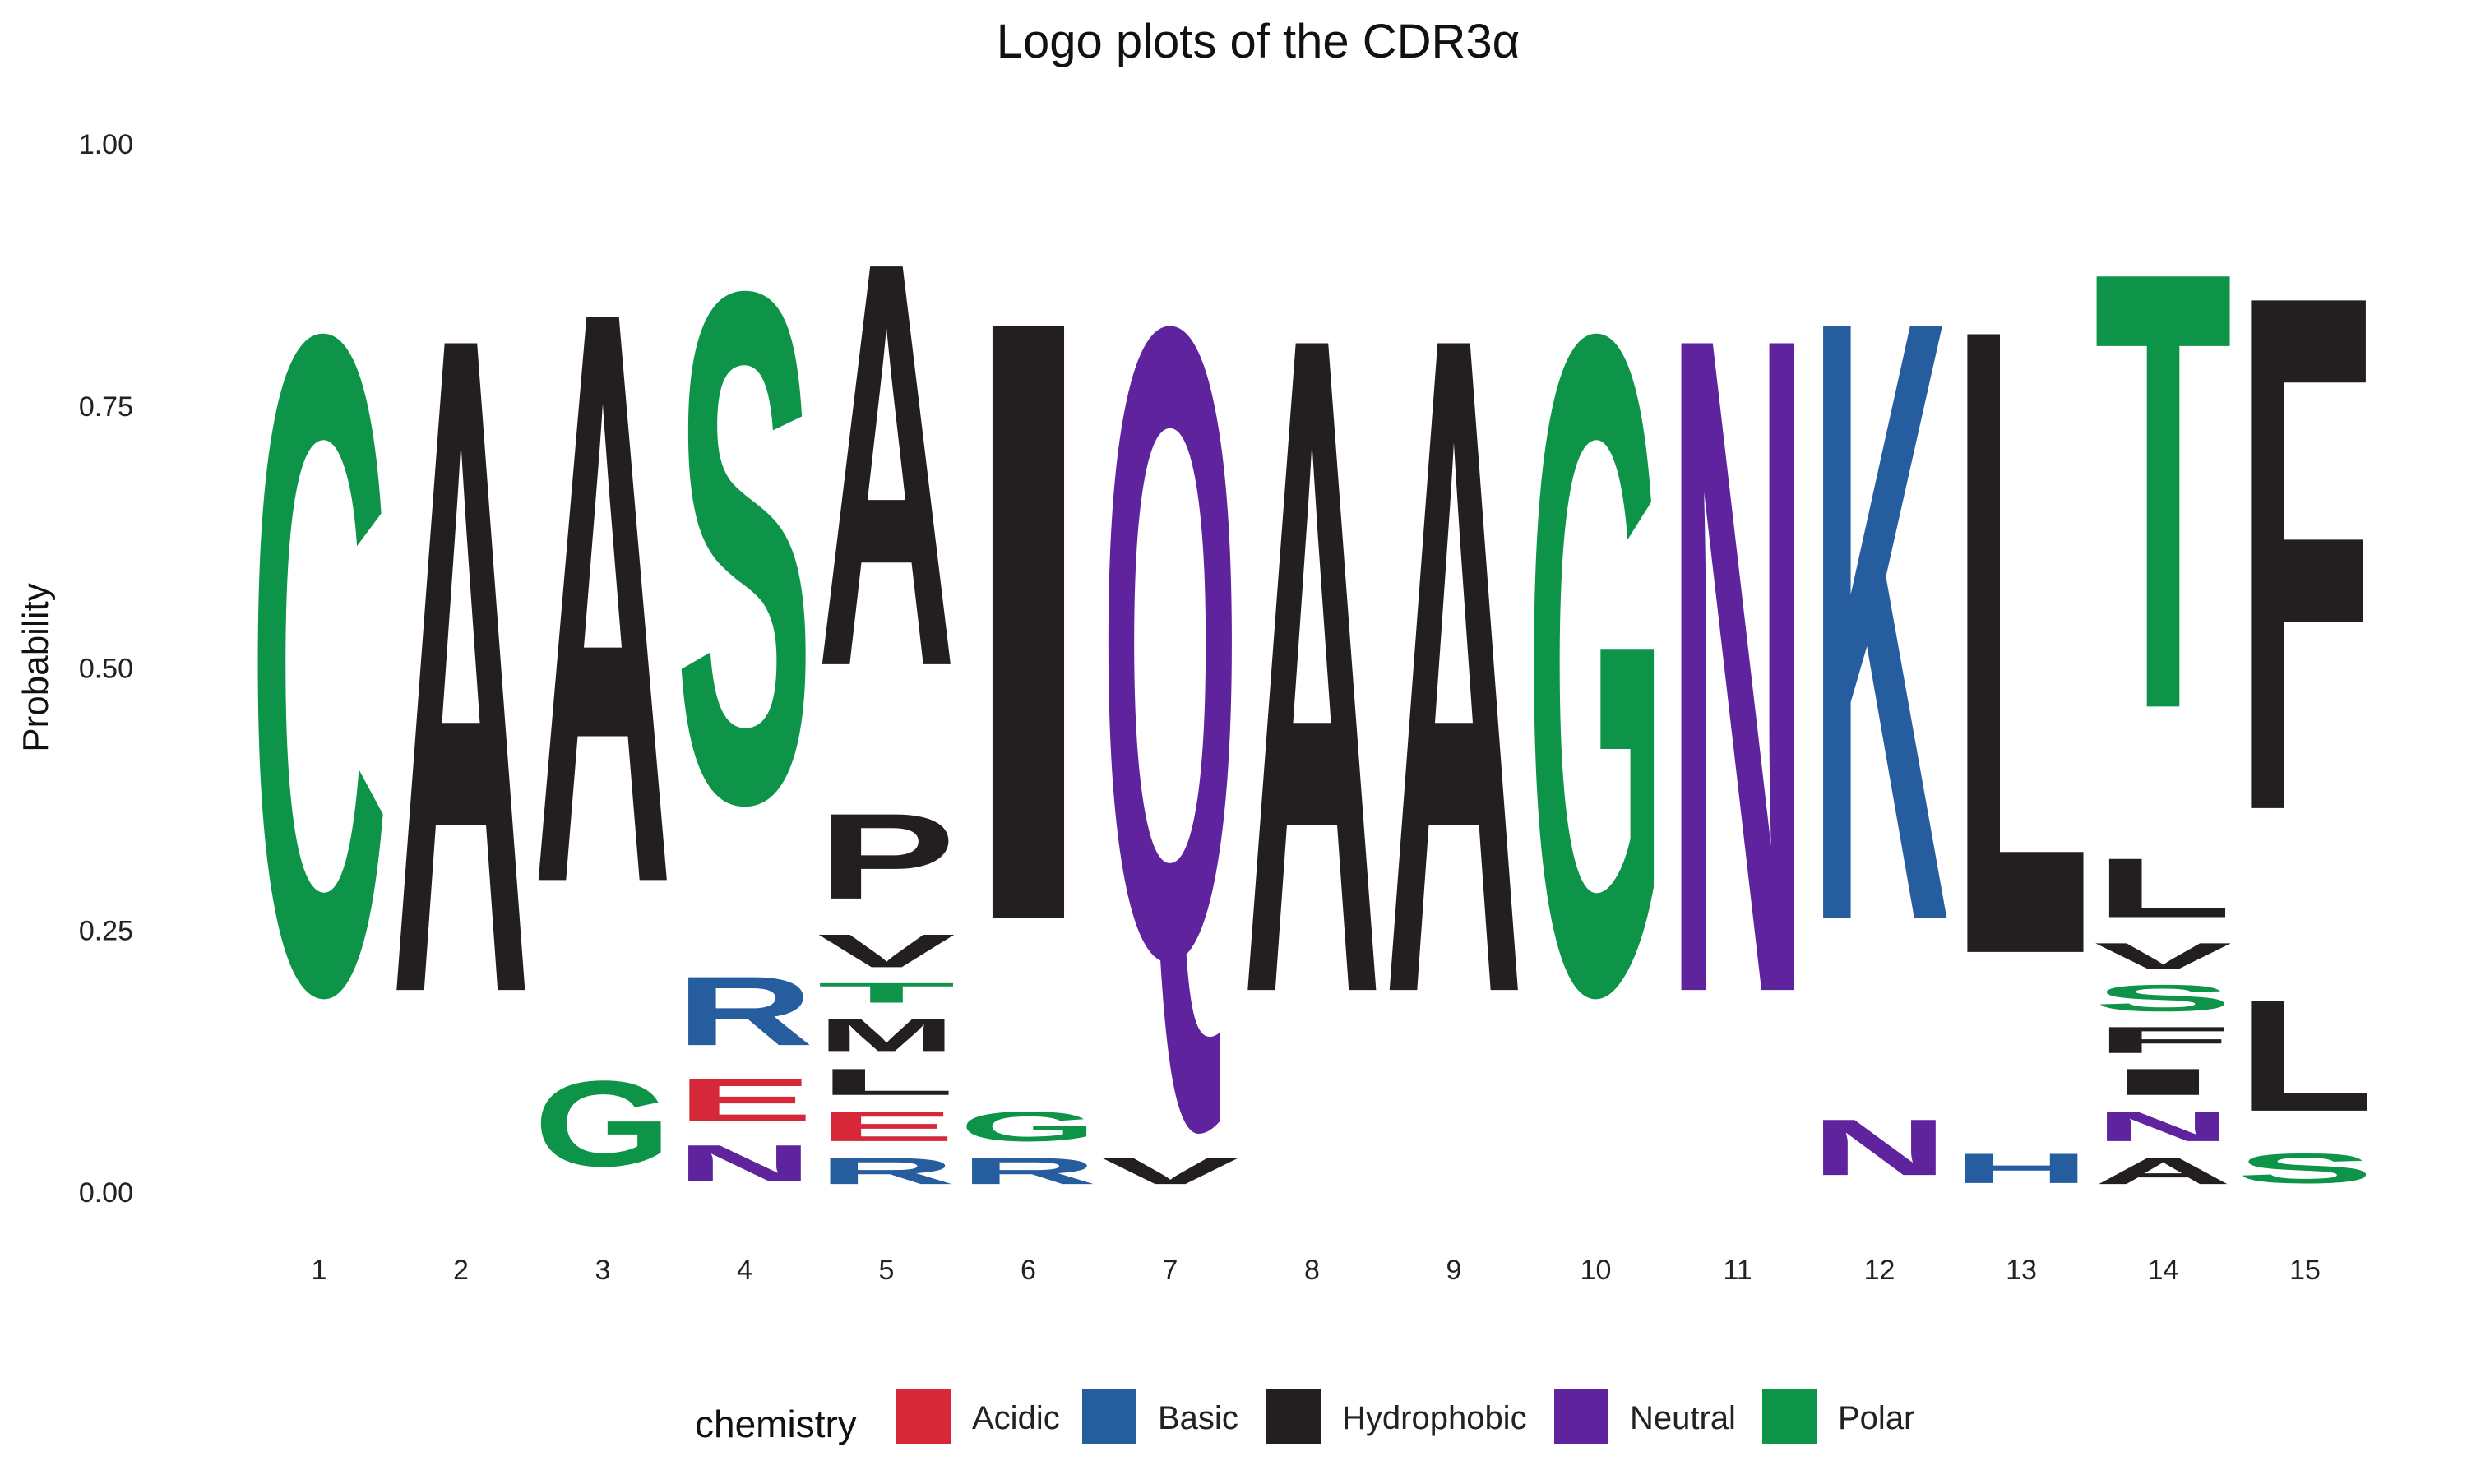 Image resolution: width=2467 pixels, height=1484 pixels. Describe the element at coordinates (776, 1424) in the screenshot. I see `legend-title: chemistry` at that location.